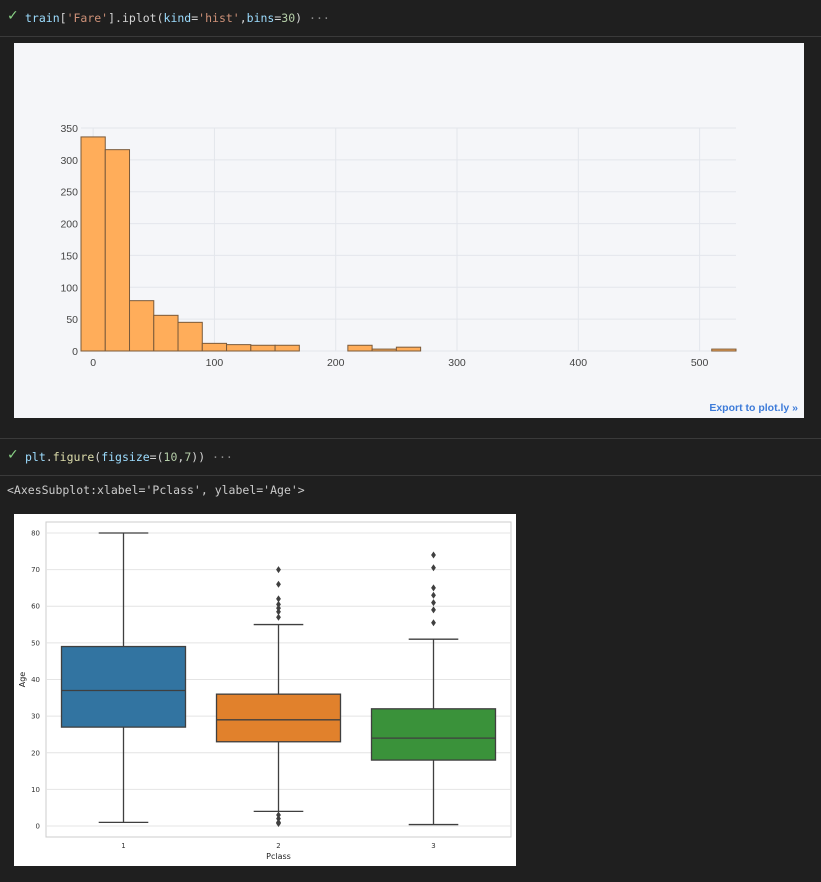 This screenshot has width=821, height=882. Describe the element at coordinates (35, 753) in the screenshot. I see `y-tick-label: 20` at that location.